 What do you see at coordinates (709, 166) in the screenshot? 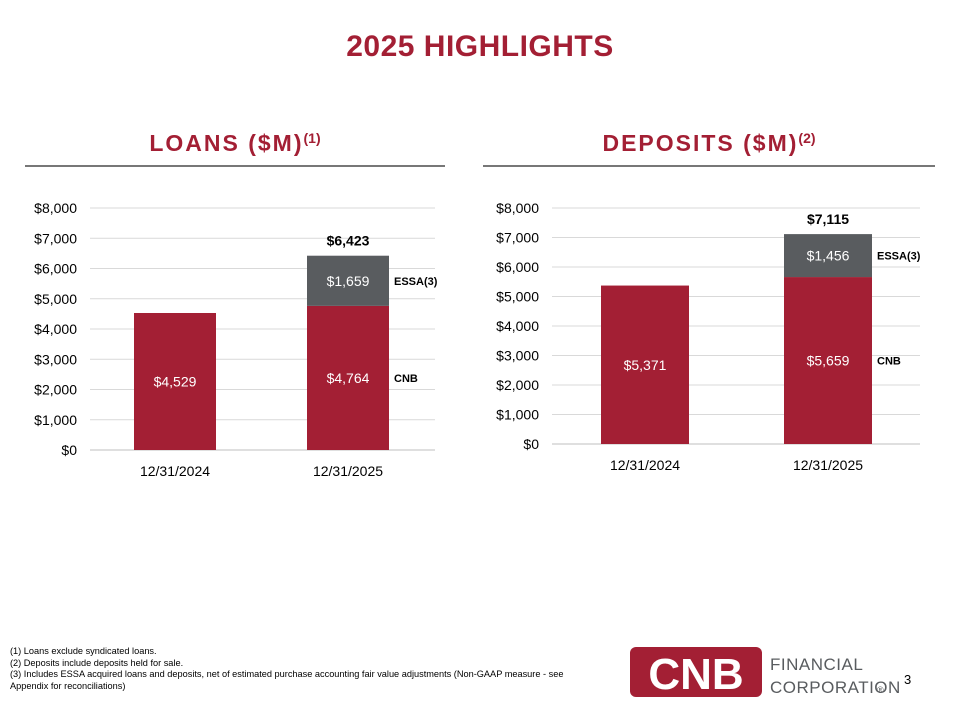
I see `deposits-title-rule` at bounding box center [709, 166].